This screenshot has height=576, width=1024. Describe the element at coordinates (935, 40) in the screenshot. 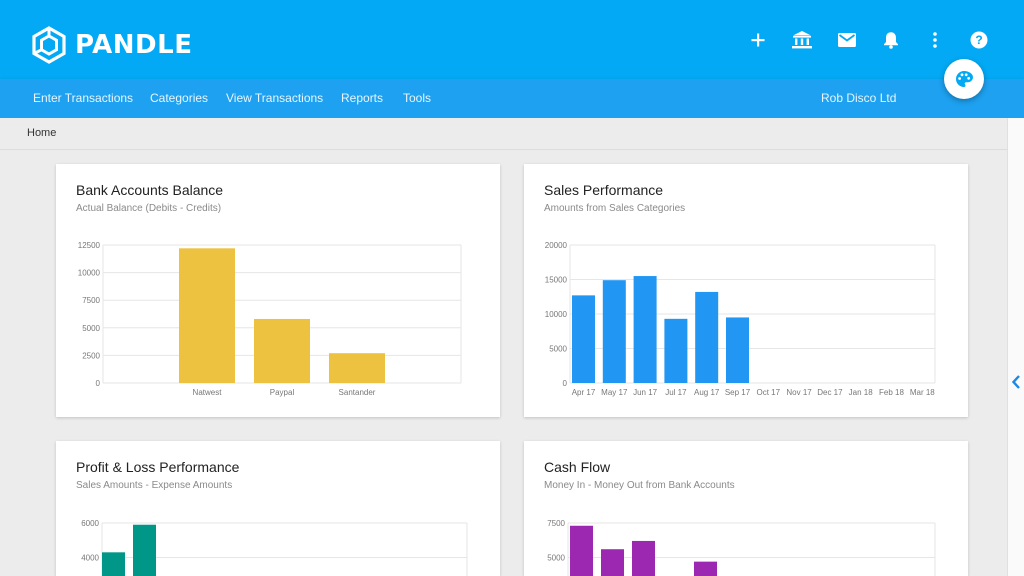

I see `more-vert-icon` at that location.